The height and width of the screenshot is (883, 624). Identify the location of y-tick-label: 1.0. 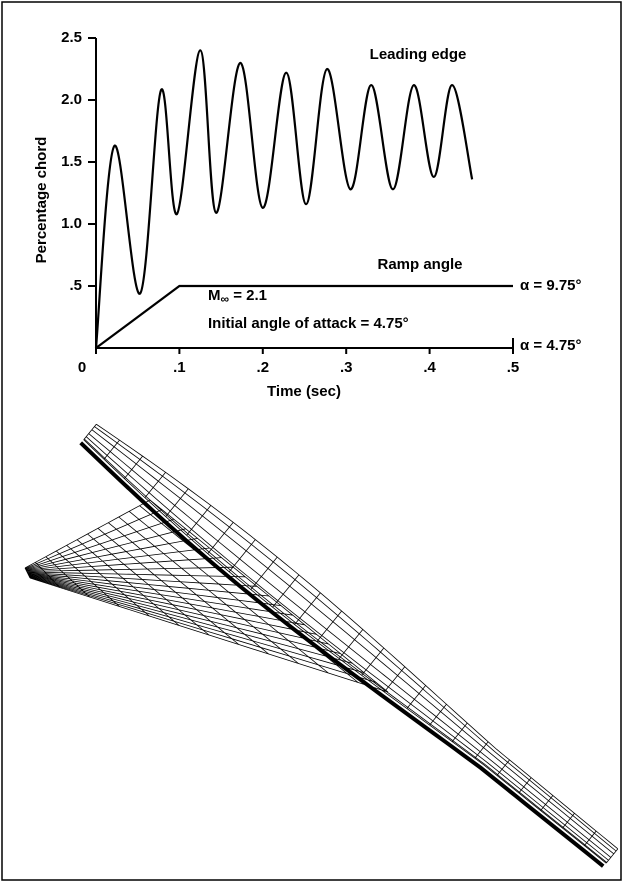
(71, 223).